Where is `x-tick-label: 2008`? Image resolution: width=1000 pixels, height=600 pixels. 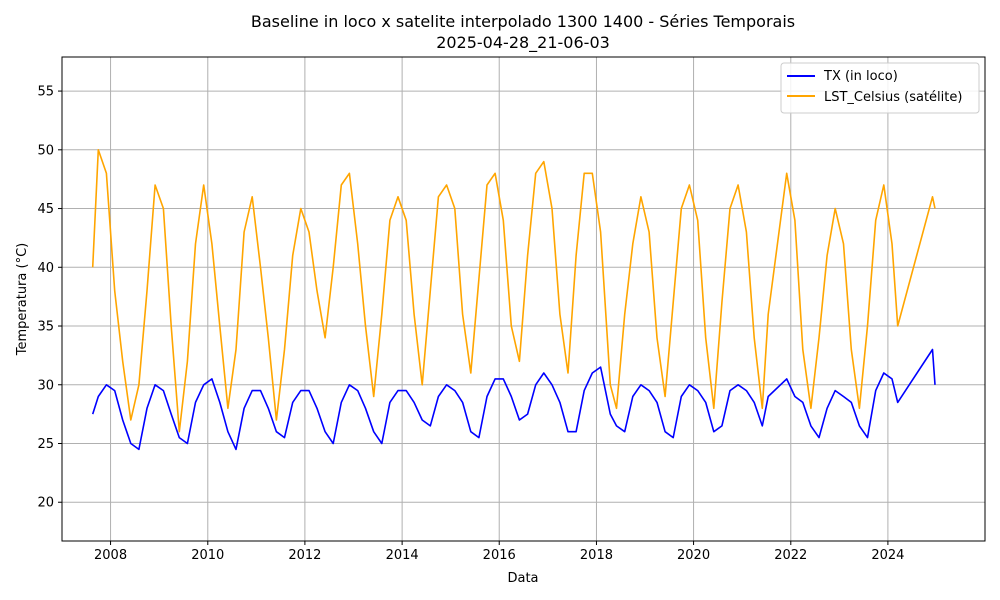 x-tick-label: 2008 is located at coordinates (110, 555).